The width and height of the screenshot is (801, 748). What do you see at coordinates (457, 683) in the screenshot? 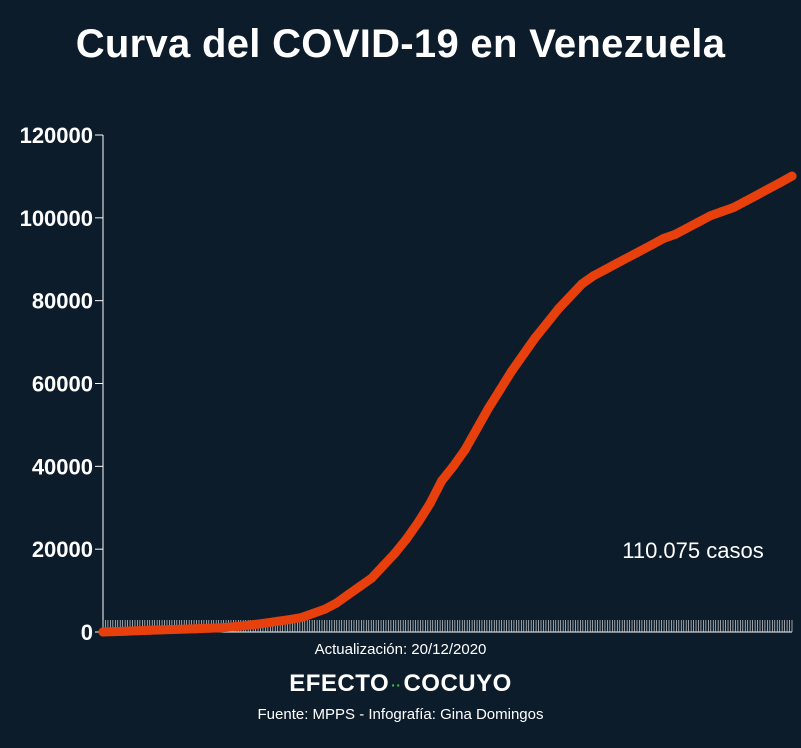
I see `brand-right: COCUYO` at bounding box center [457, 683].